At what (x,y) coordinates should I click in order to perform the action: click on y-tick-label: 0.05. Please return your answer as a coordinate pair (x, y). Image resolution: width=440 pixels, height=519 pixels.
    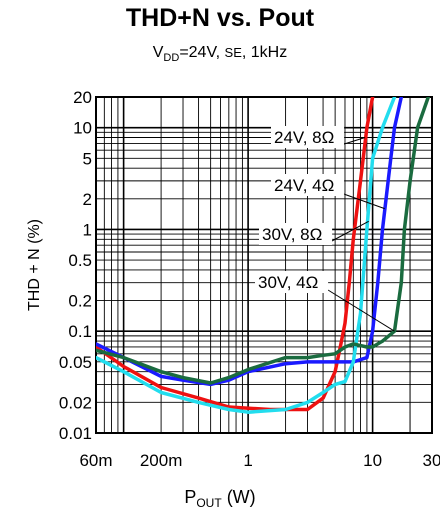
    Looking at the image, I should click on (75, 362).